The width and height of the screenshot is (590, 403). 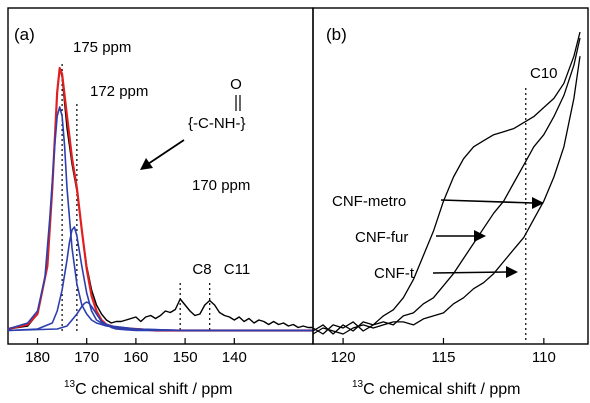 I want to click on x-tick-label-a-3: 150, so click(x=185, y=357).